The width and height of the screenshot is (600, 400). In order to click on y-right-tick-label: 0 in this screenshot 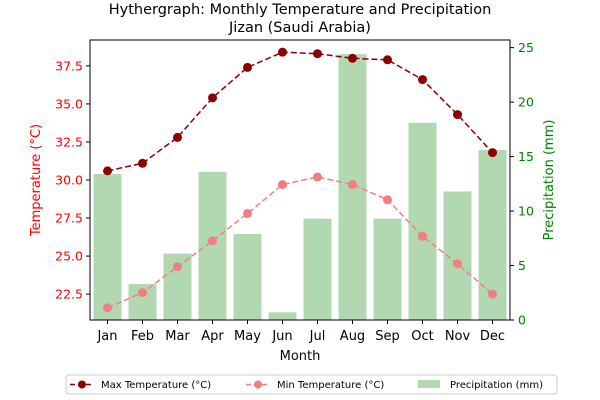, I will do `click(522, 320)`.